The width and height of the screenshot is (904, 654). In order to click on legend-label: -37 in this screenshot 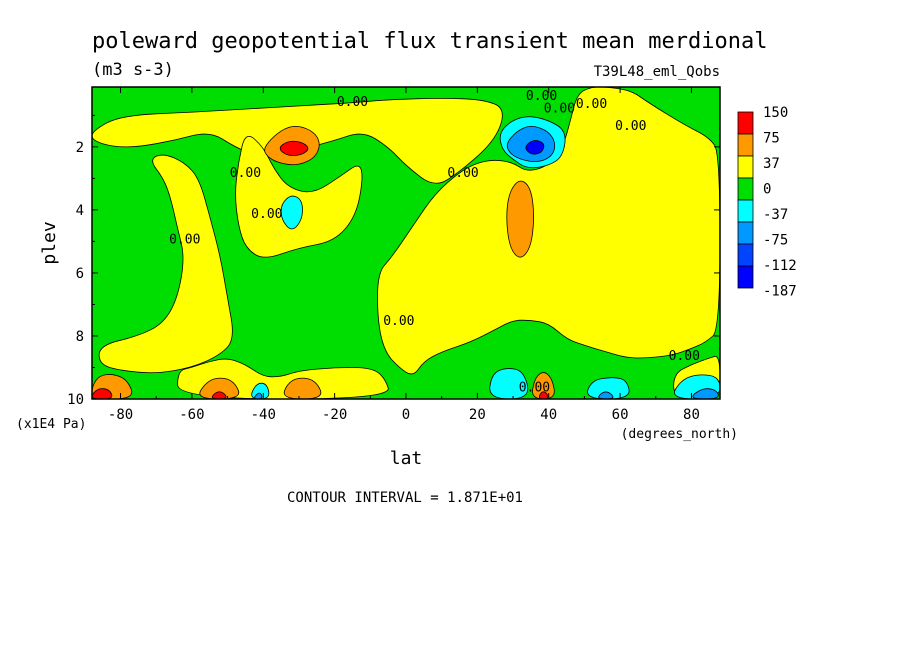, I will do `click(775, 215)`.